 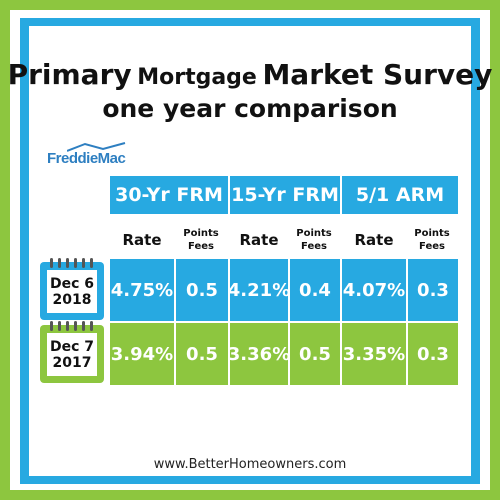 I want to click on cell-15yr-points-2018: 0.4, so click(x=315, y=290).